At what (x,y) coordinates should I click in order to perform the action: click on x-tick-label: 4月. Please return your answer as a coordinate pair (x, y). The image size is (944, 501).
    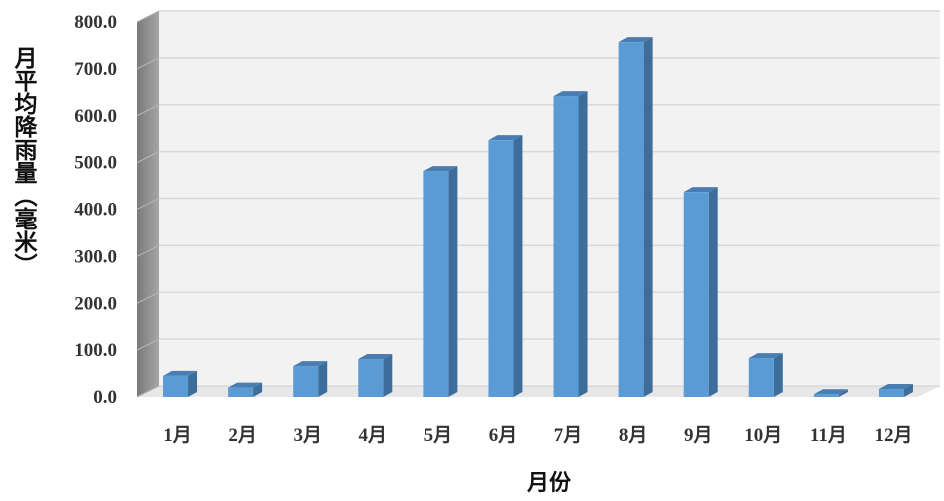
    Looking at the image, I should click on (373, 435).